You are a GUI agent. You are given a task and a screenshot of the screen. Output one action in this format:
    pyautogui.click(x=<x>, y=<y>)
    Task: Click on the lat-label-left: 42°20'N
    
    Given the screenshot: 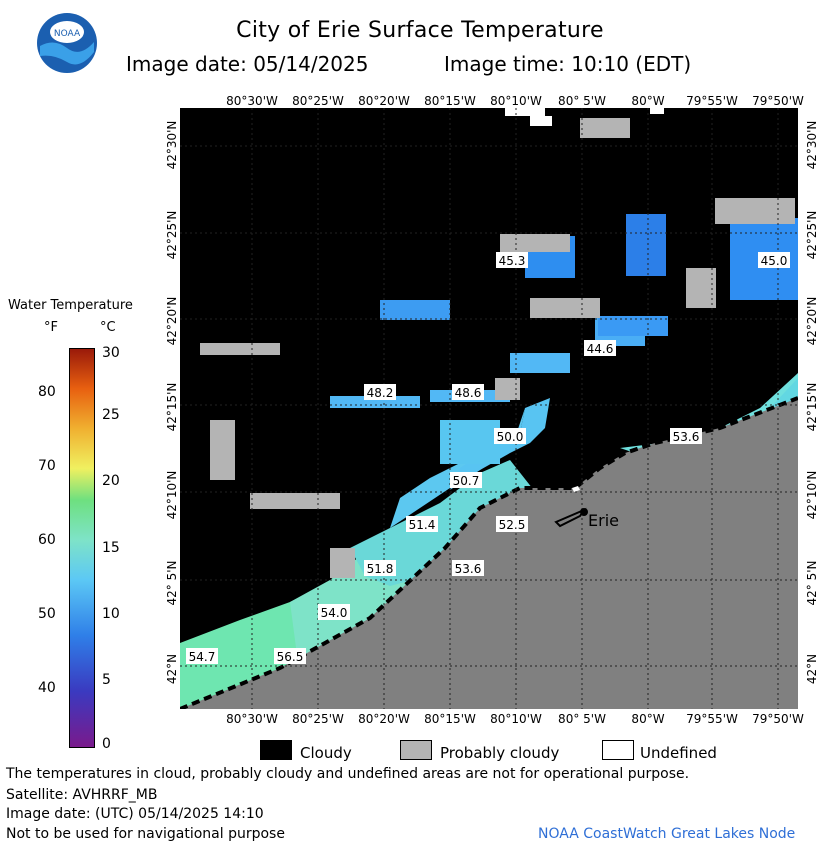 What is the action you would take?
    pyautogui.click(x=172, y=321)
    